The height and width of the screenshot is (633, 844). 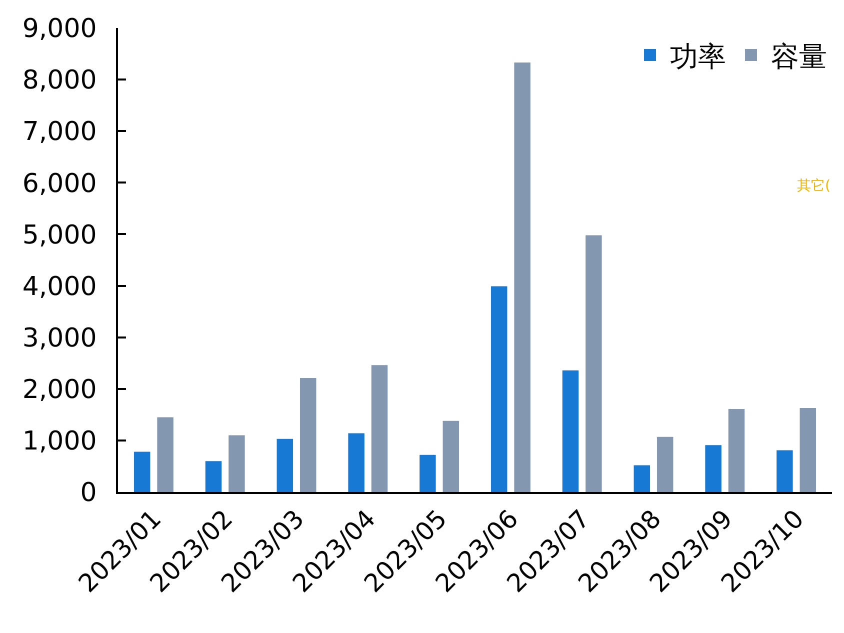 I want to click on y-tick-label: 0, so click(x=88, y=493).